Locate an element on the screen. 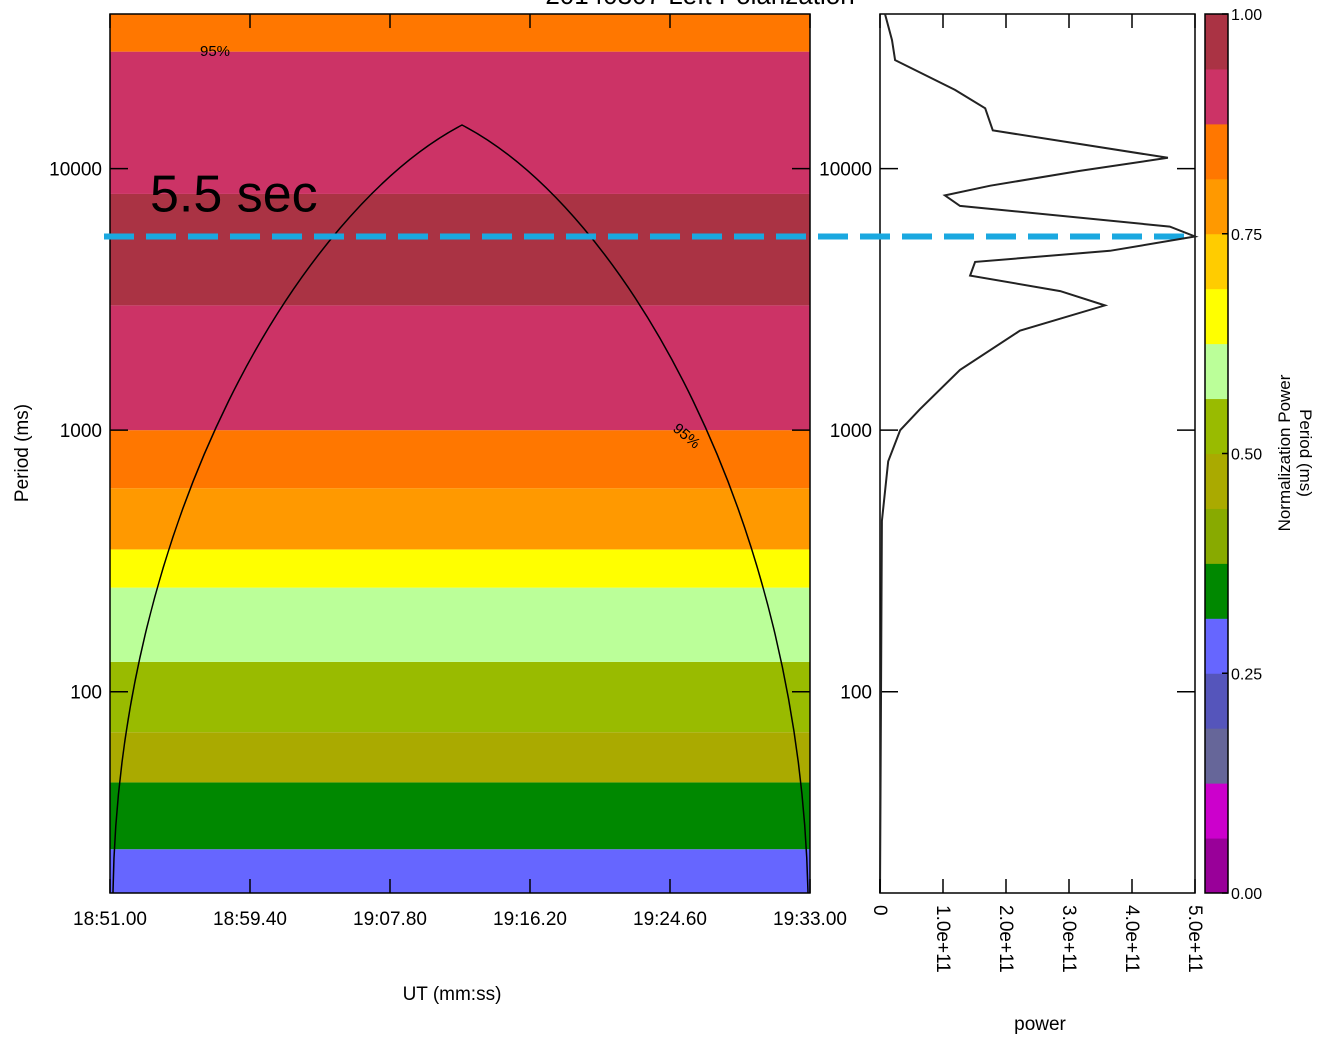 The height and width of the screenshot is (1039, 1319). x-tick-label: 3.0e+11 is located at coordinates (1068, 939).